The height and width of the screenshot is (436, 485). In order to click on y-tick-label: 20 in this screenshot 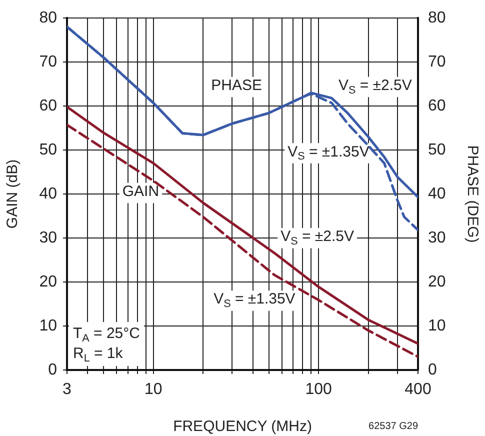, I will do `click(48, 281)`.